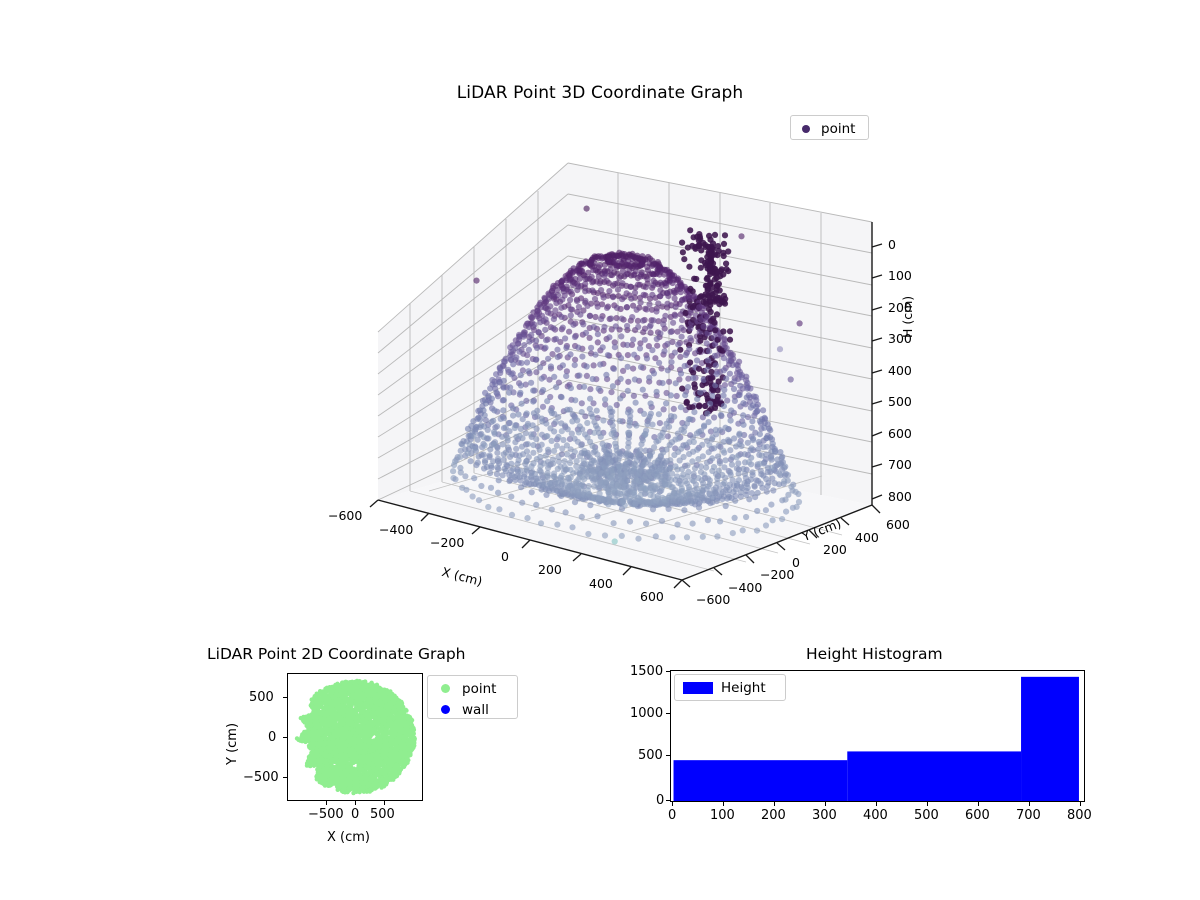  I want to click on y-tick-2d-0: 0, so click(272, 737).